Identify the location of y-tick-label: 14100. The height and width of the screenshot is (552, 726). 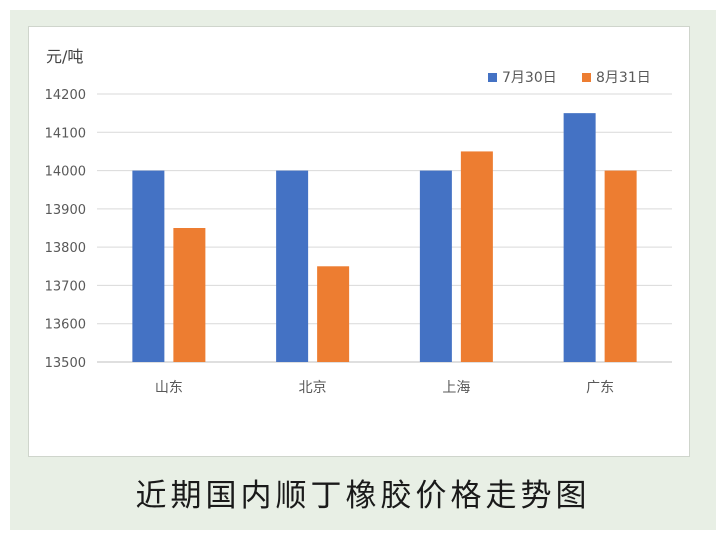
(65, 133).